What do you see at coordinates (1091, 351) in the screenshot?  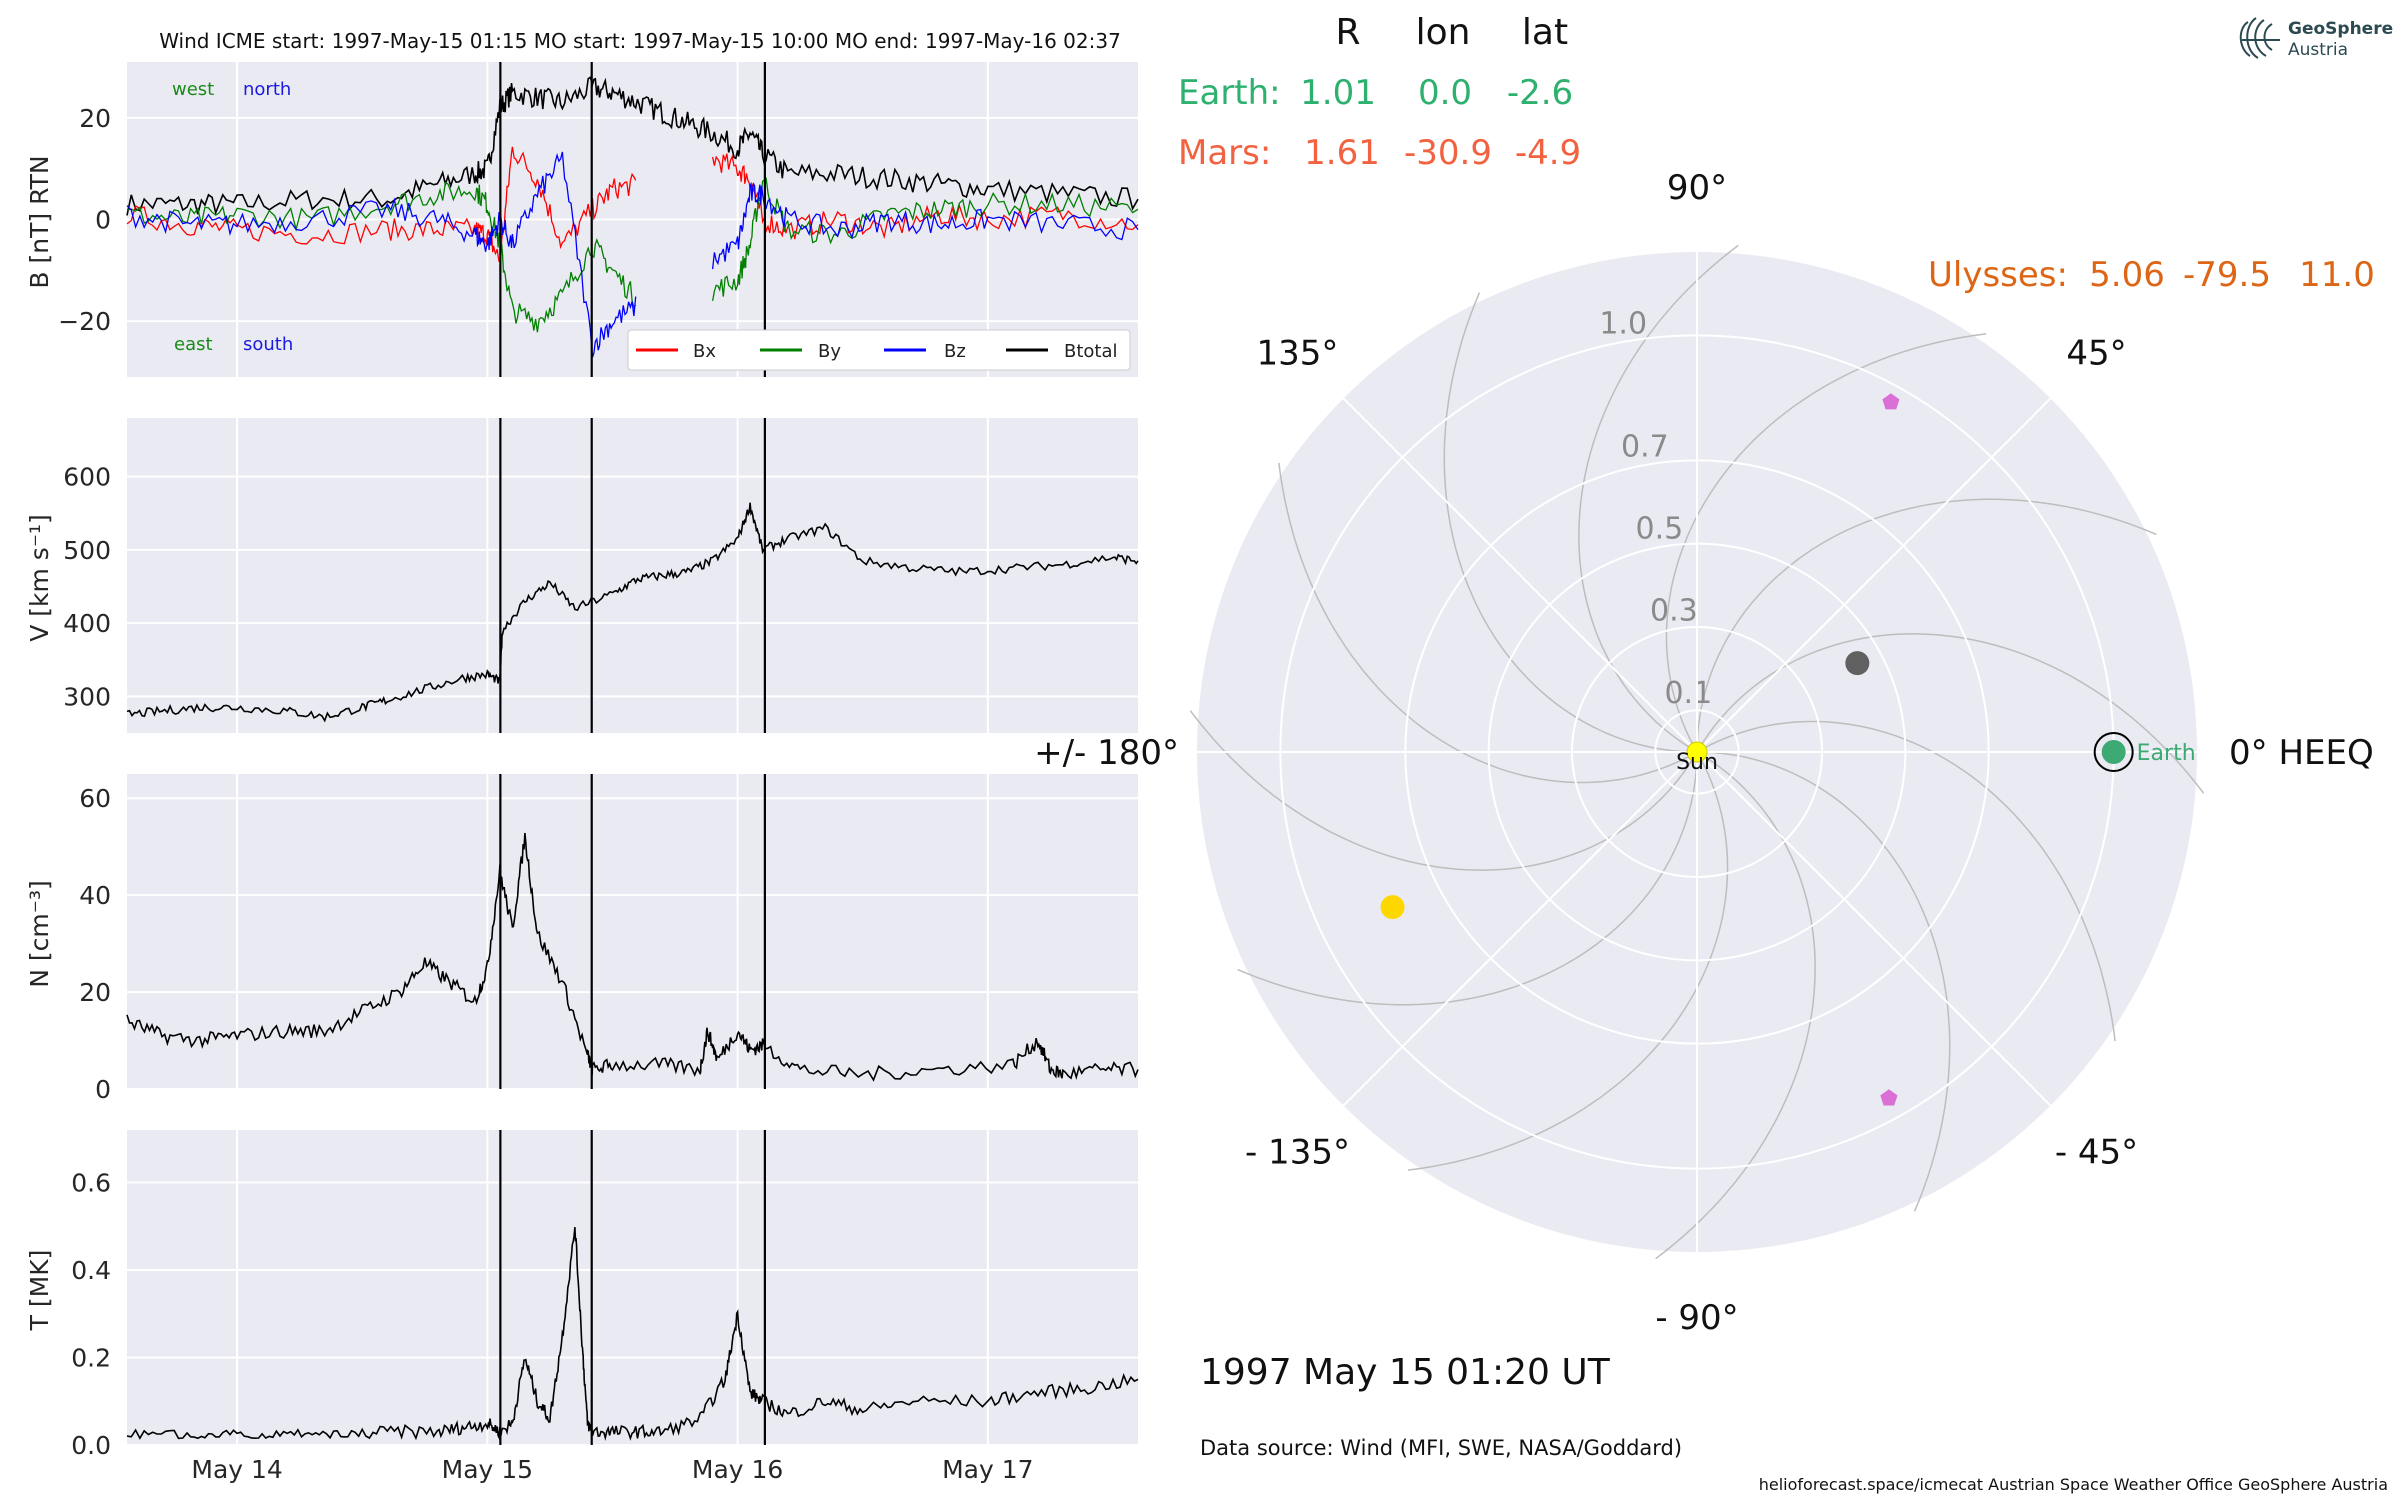 I see `legend-btotal: Btotal` at bounding box center [1091, 351].